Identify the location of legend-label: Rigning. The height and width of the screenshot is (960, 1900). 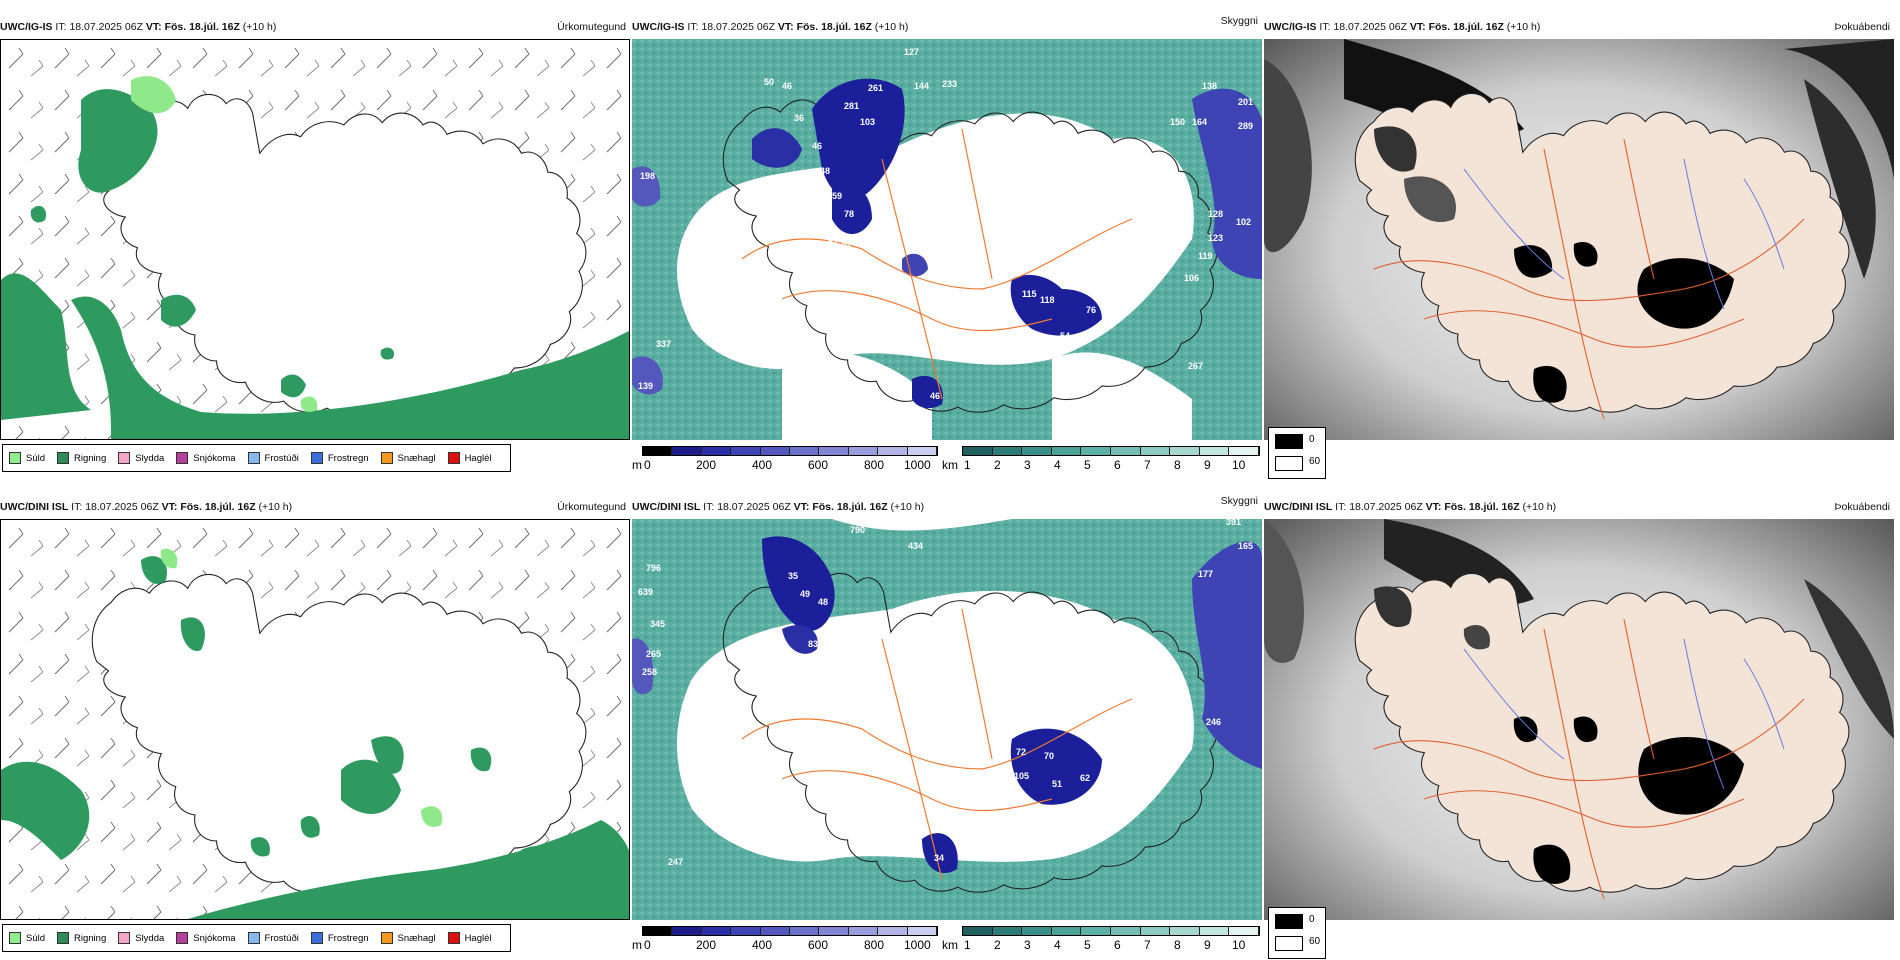
(90, 938).